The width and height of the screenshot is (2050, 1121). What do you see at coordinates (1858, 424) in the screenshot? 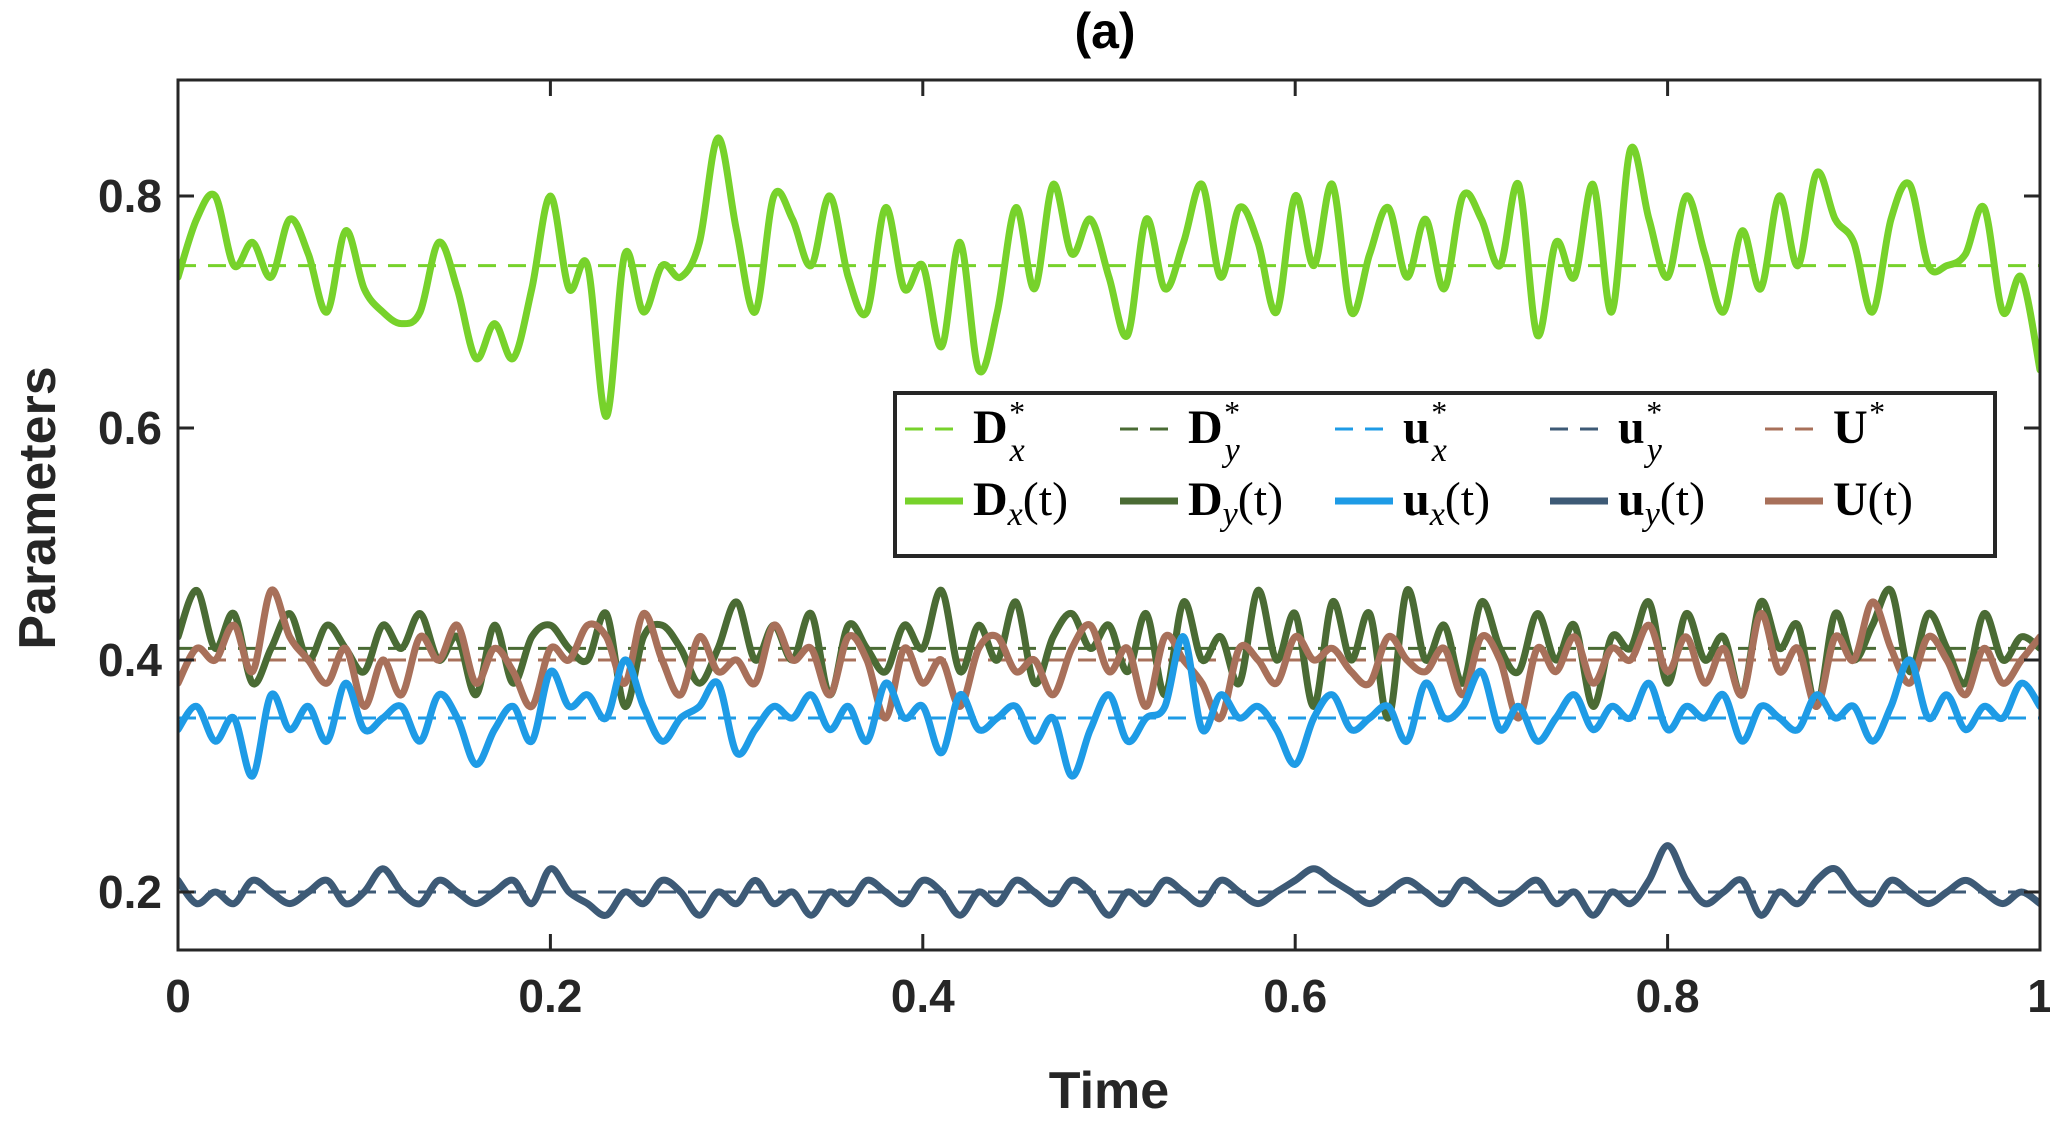
I see `legend-label-0-4: U*` at bounding box center [1858, 424].